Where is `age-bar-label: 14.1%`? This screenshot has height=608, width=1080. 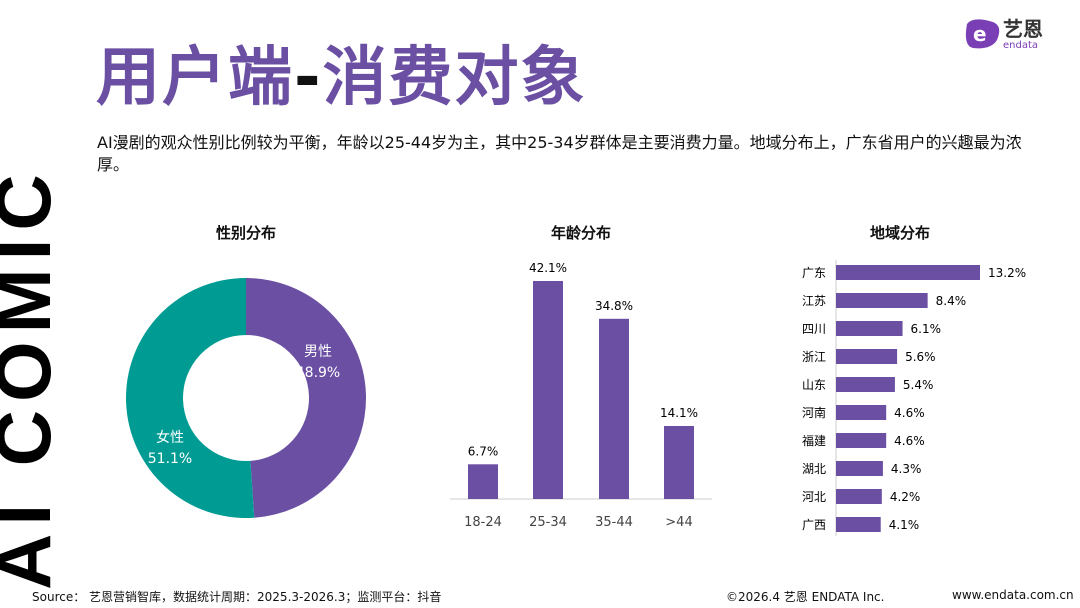
age-bar-label: 14.1% is located at coordinates (679, 413).